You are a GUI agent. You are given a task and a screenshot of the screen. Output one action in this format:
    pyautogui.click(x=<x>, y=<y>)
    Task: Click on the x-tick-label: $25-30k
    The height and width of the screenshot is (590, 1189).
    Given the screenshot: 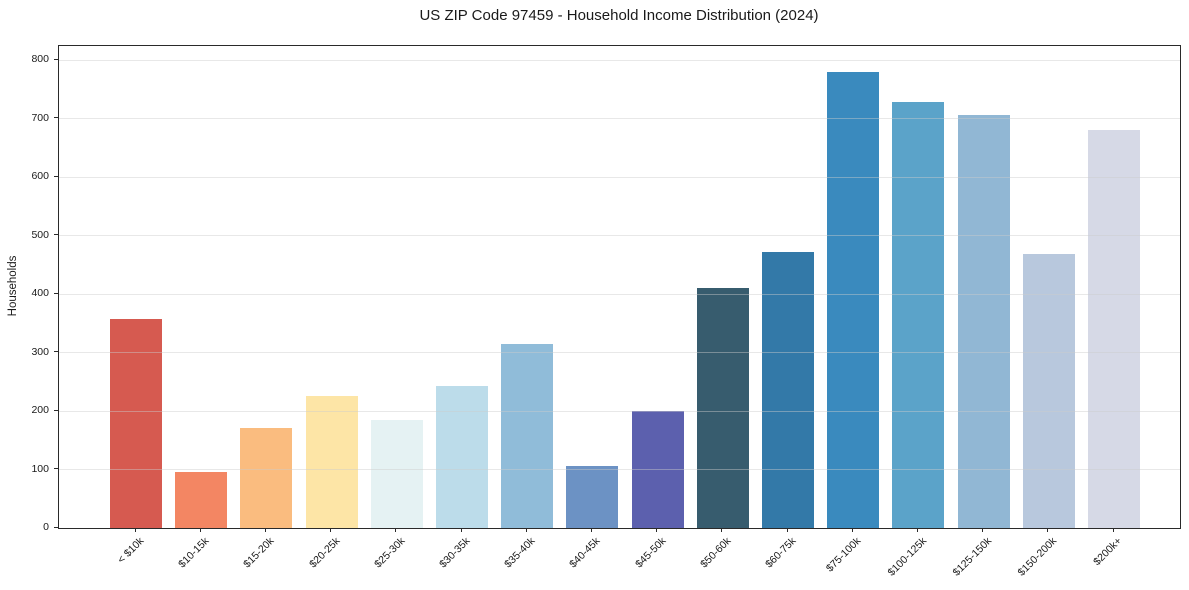 What is the action you would take?
    pyautogui.click(x=389, y=553)
    